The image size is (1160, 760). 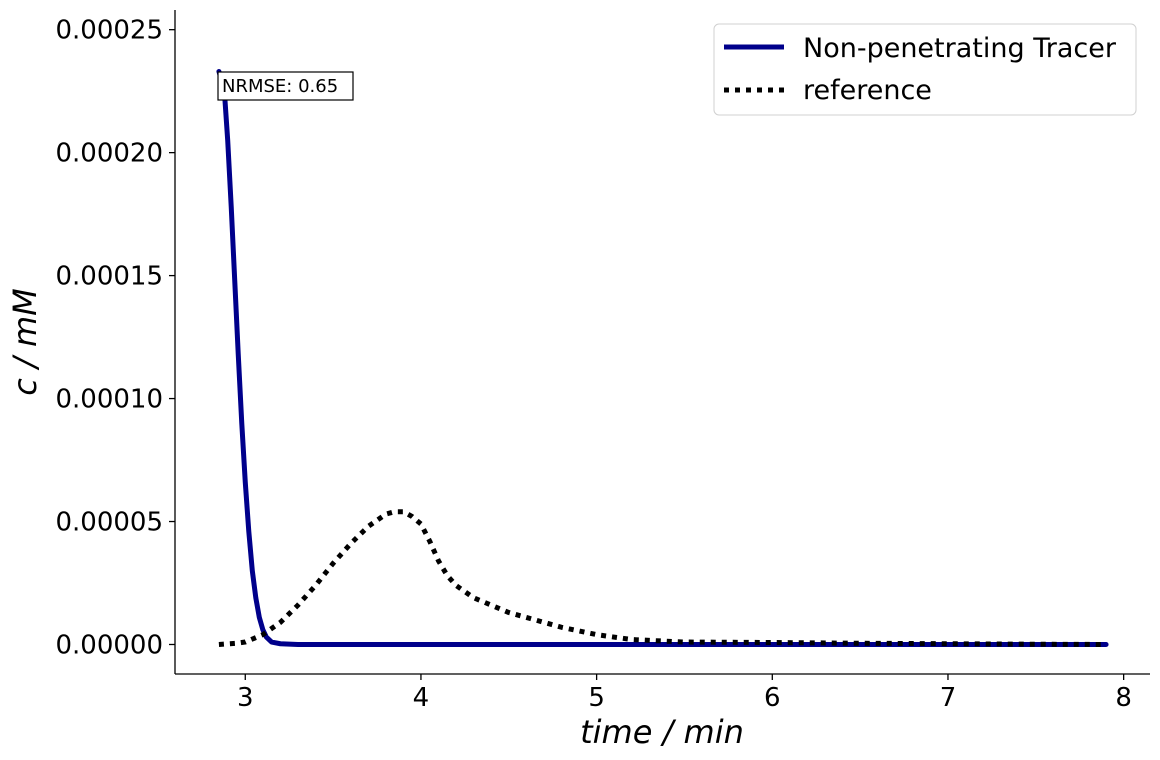 What do you see at coordinates (109, 154) in the screenshot?
I see `y-tick-label: 0.00020` at bounding box center [109, 154].